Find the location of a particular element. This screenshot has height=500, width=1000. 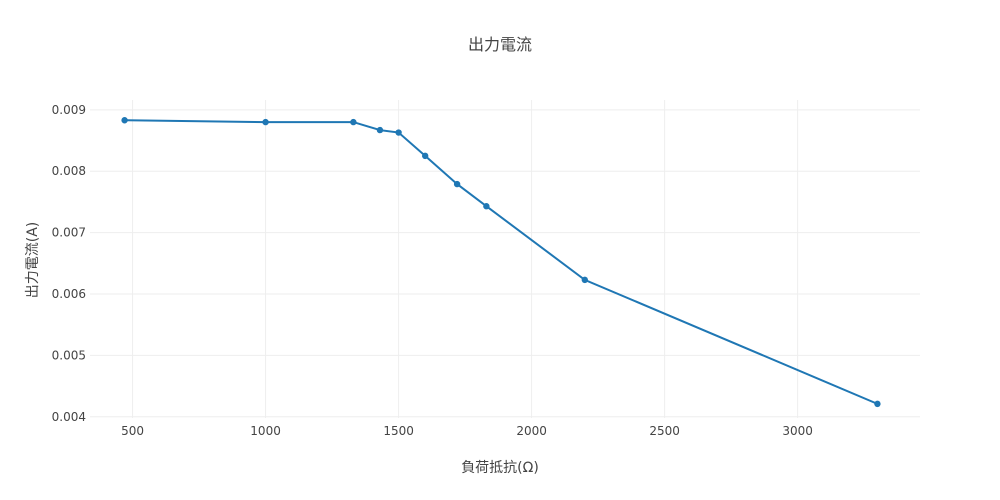

x-tick-label: 500 is located at coordinates (132, 431).